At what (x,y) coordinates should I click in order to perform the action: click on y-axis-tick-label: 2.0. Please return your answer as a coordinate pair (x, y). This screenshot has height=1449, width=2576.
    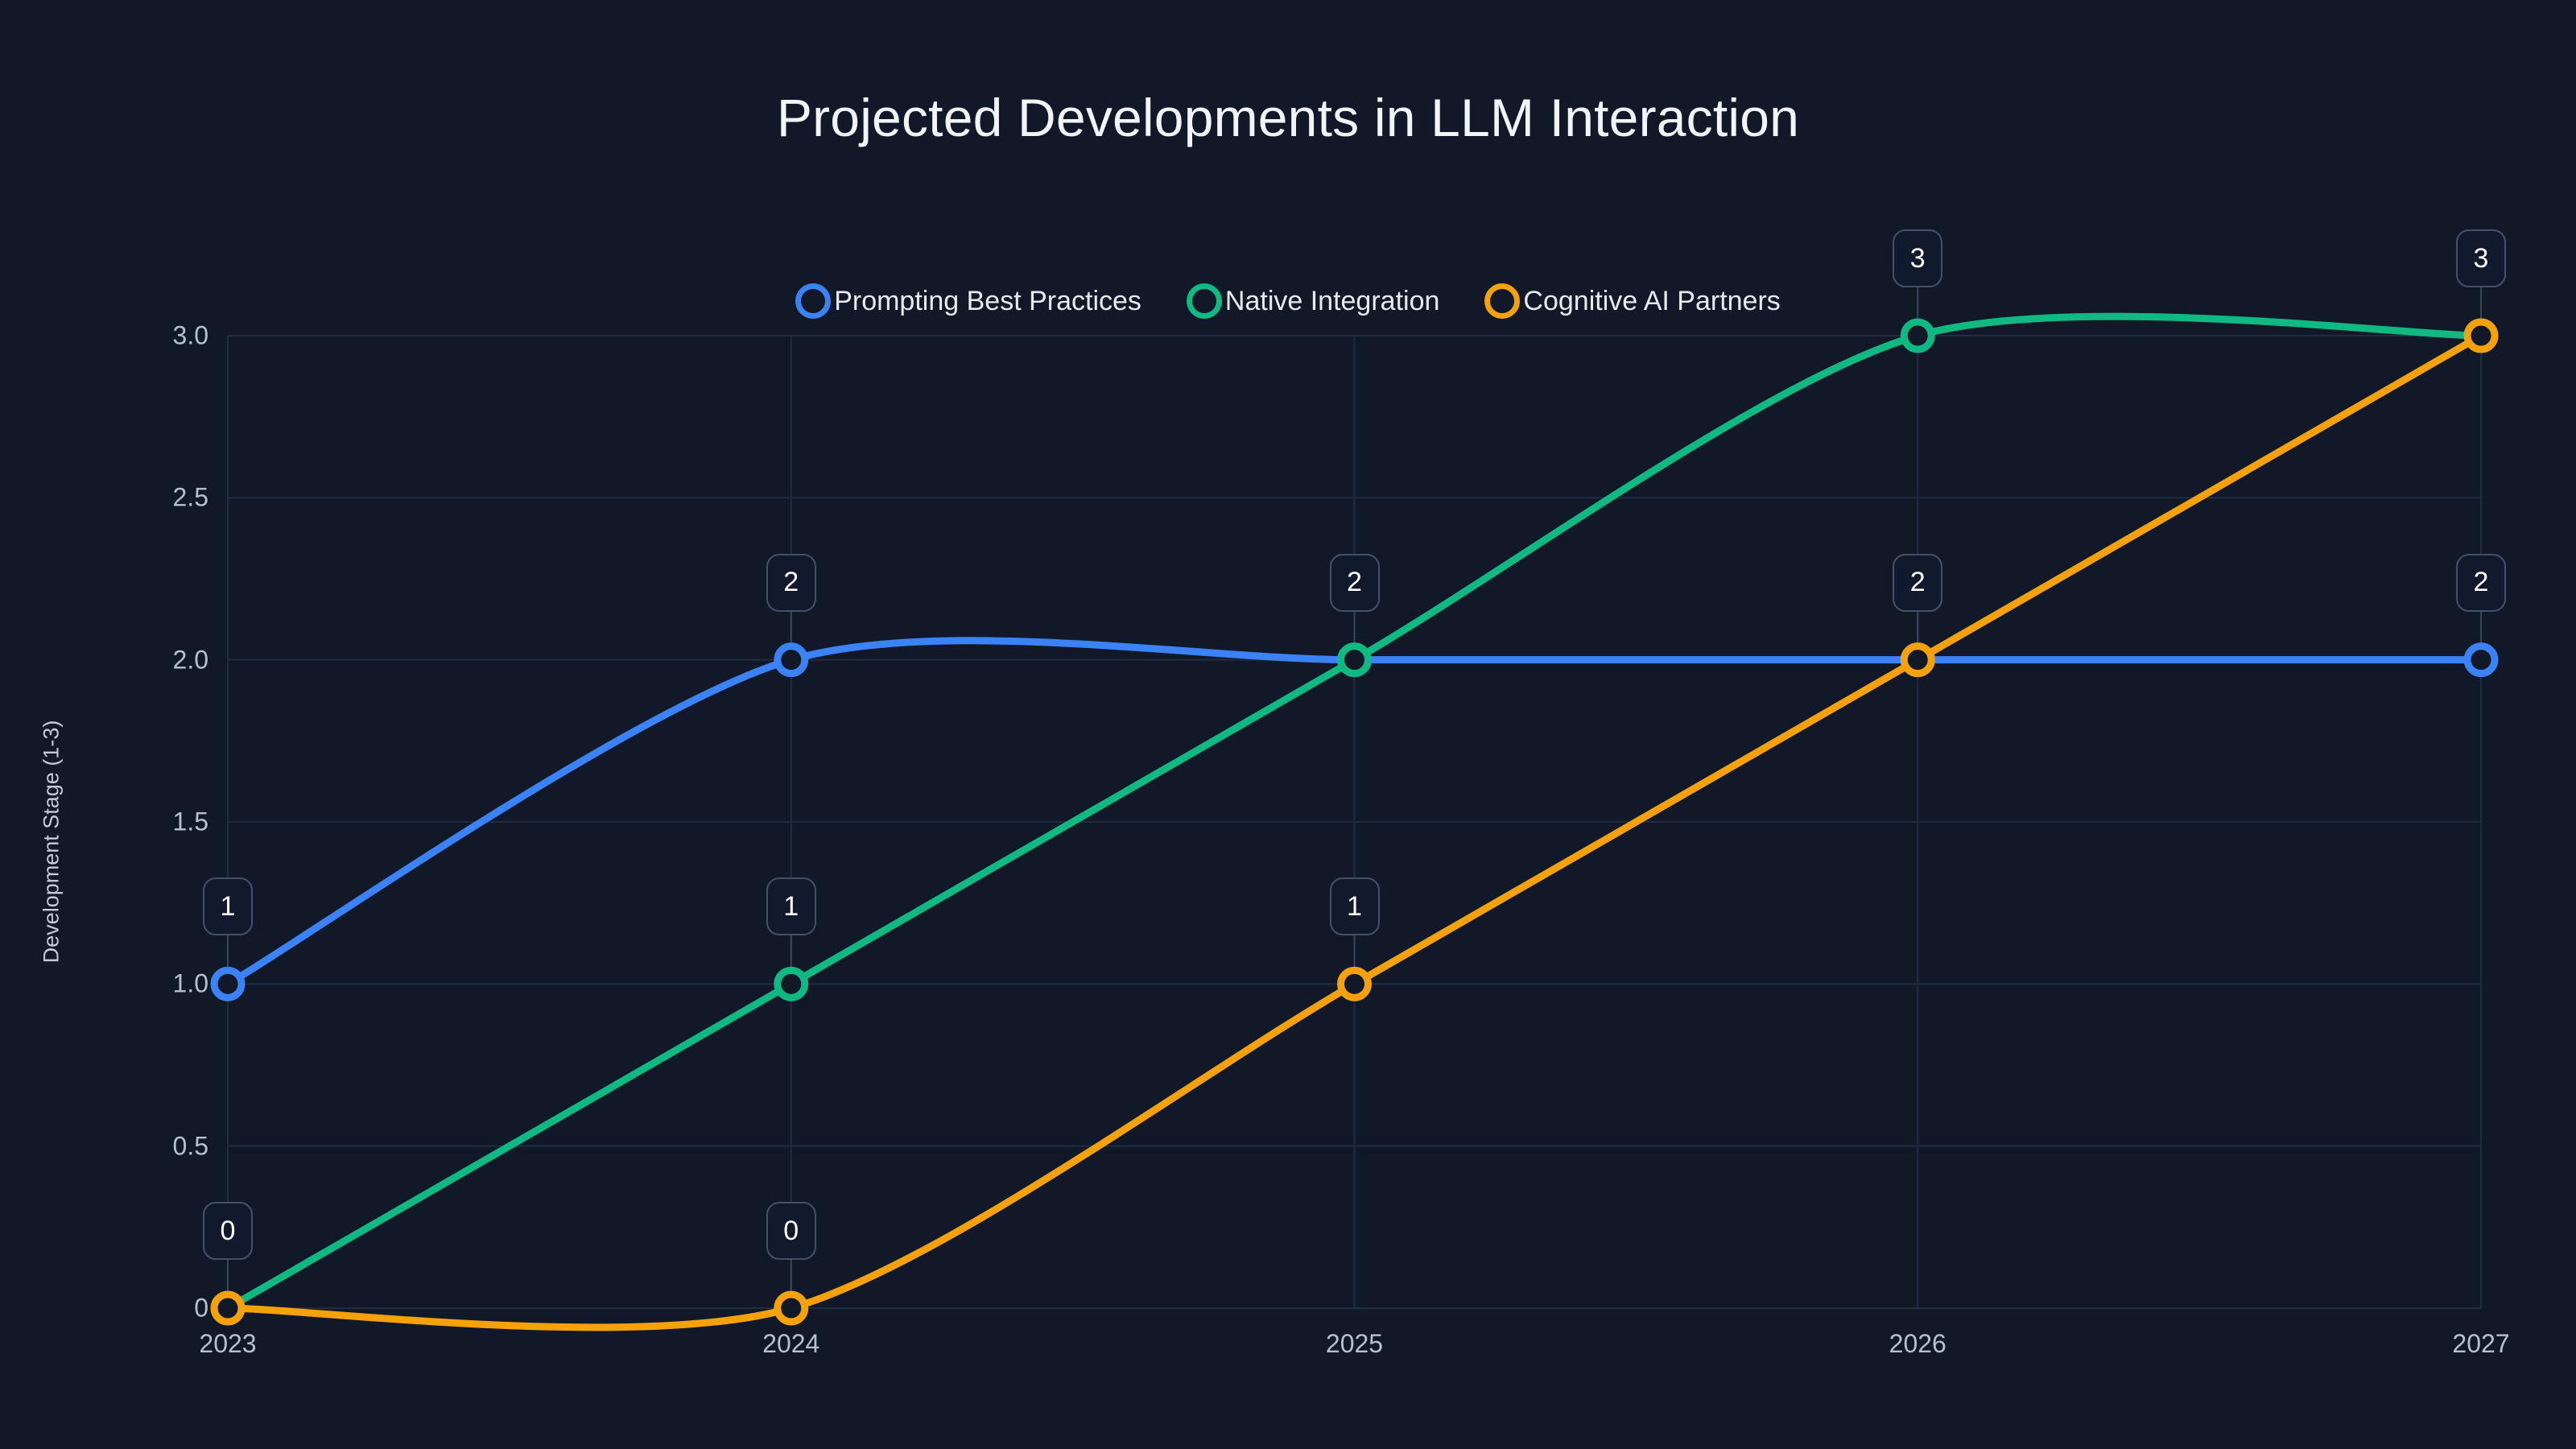
    Looking at the image, I should click on (190, 660).